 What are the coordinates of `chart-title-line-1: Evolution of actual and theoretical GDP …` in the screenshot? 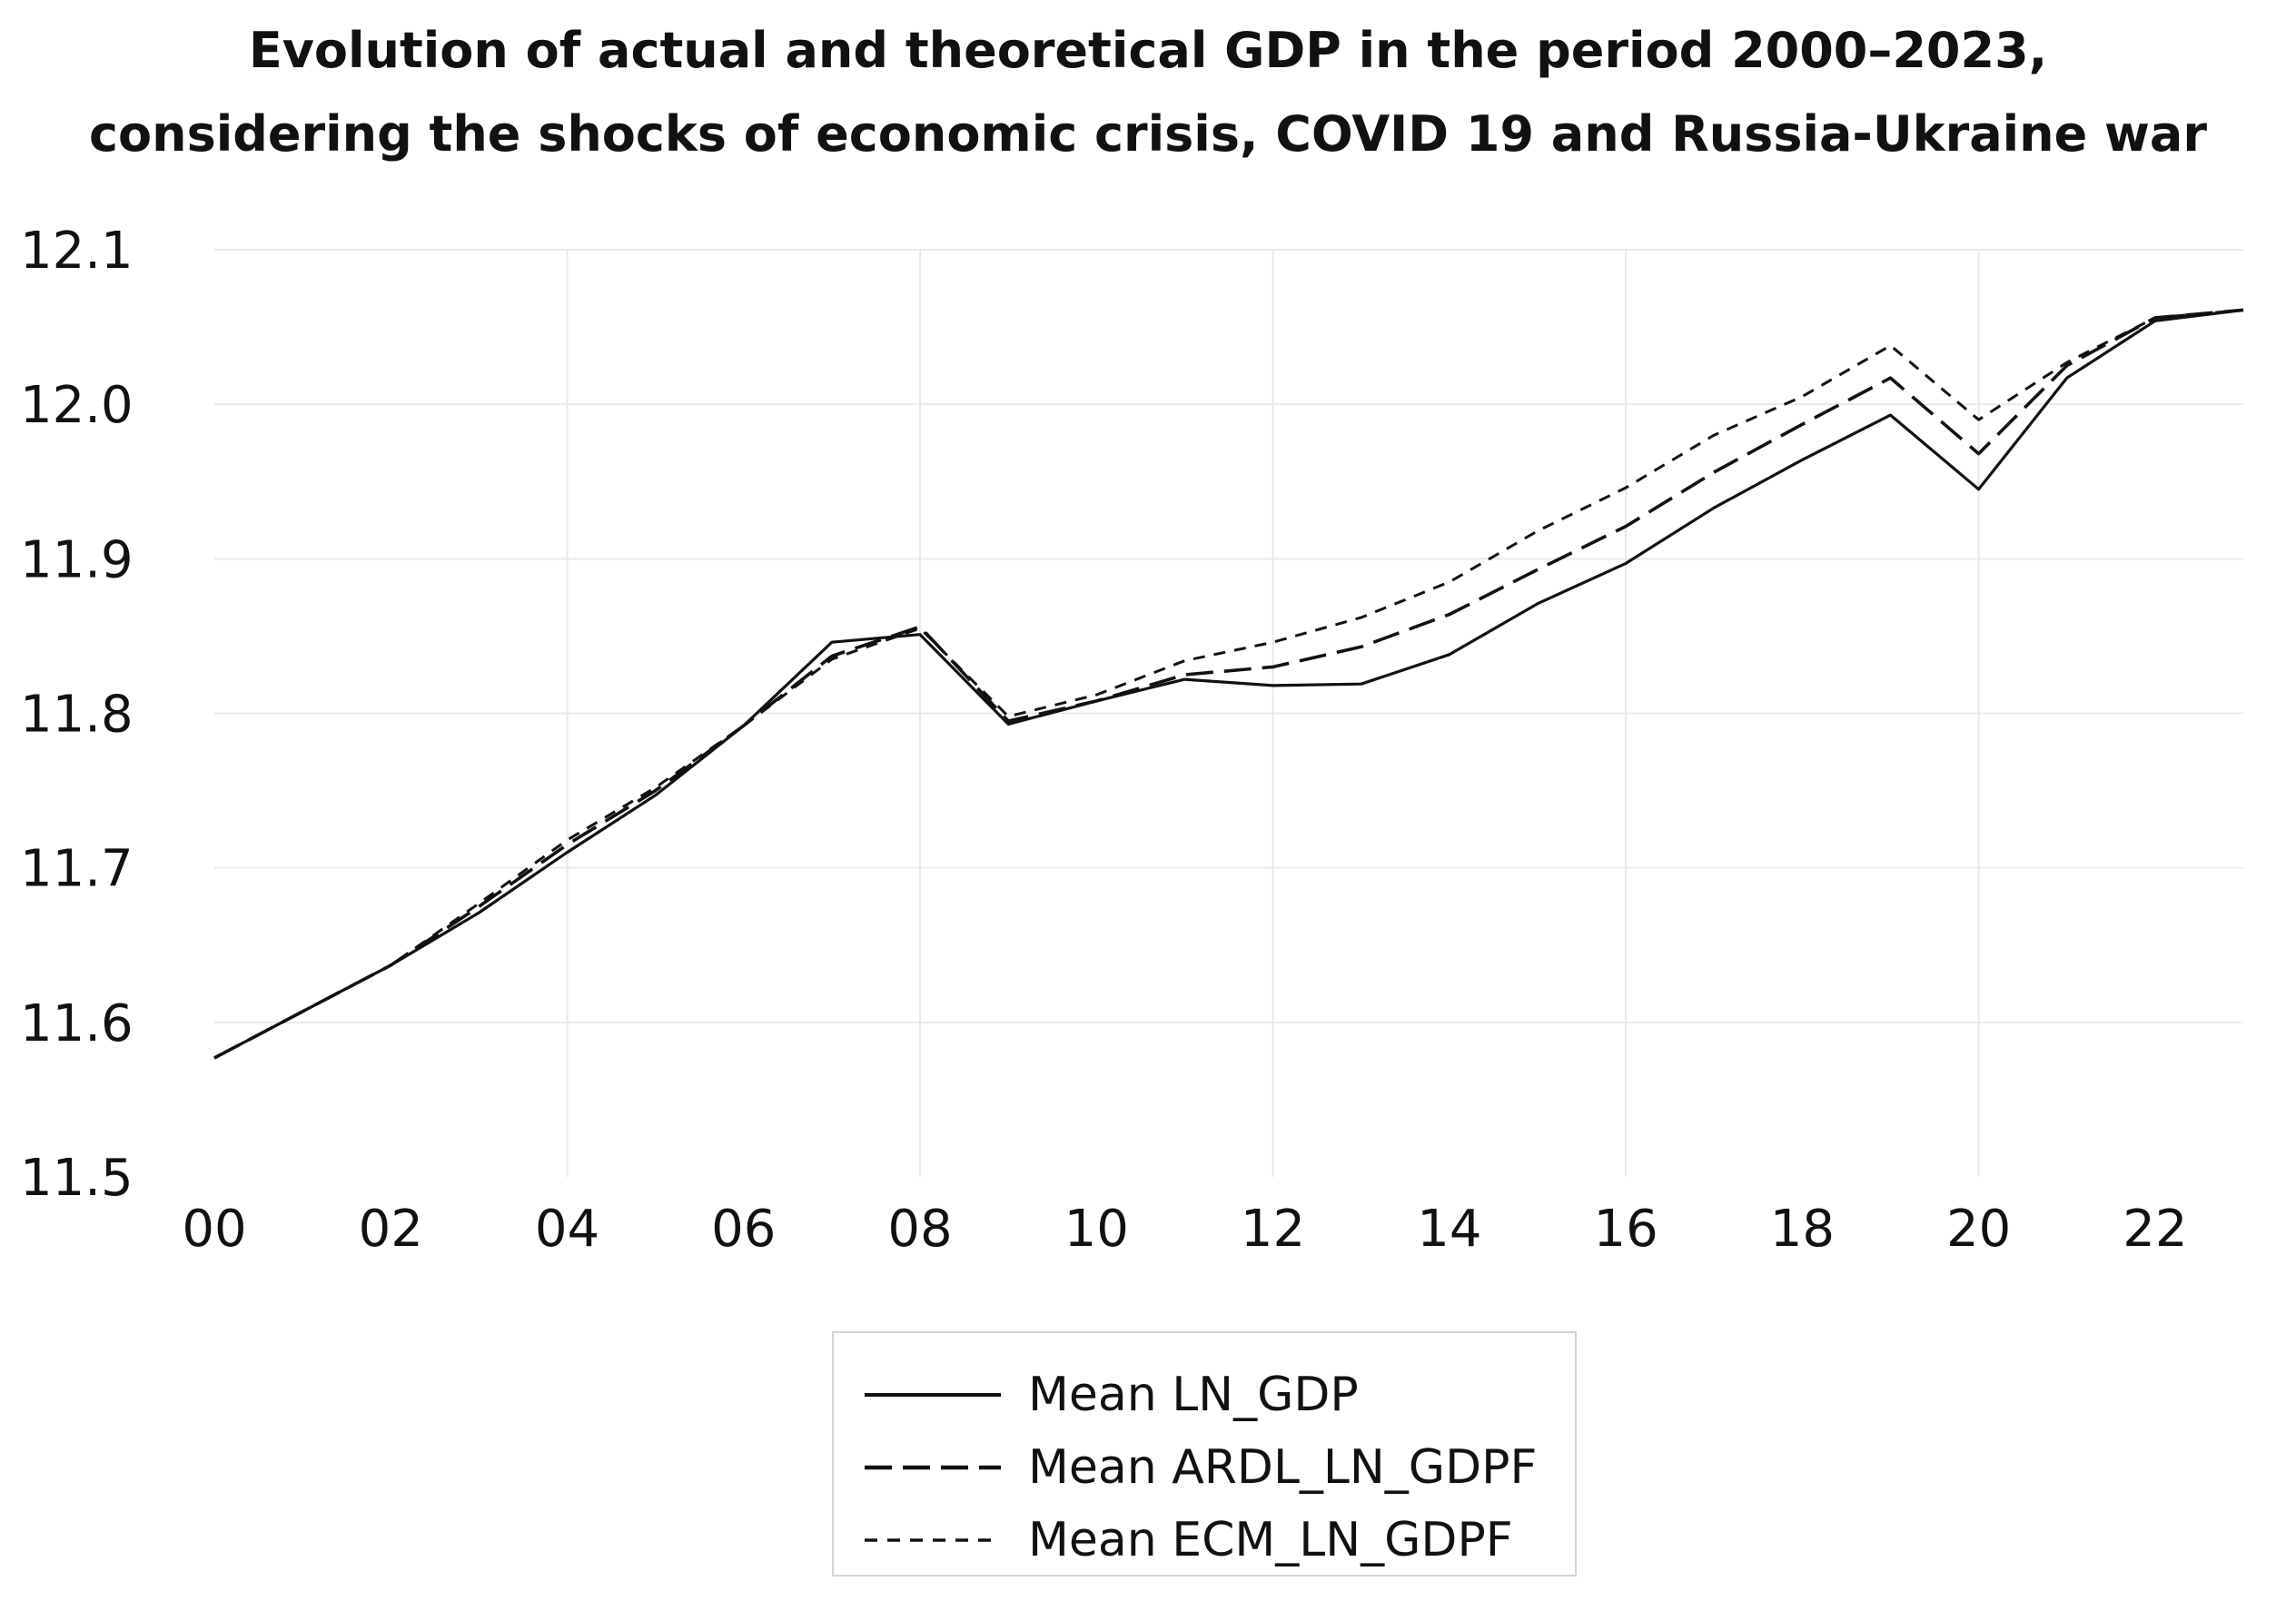 It's located at (1148, 51).